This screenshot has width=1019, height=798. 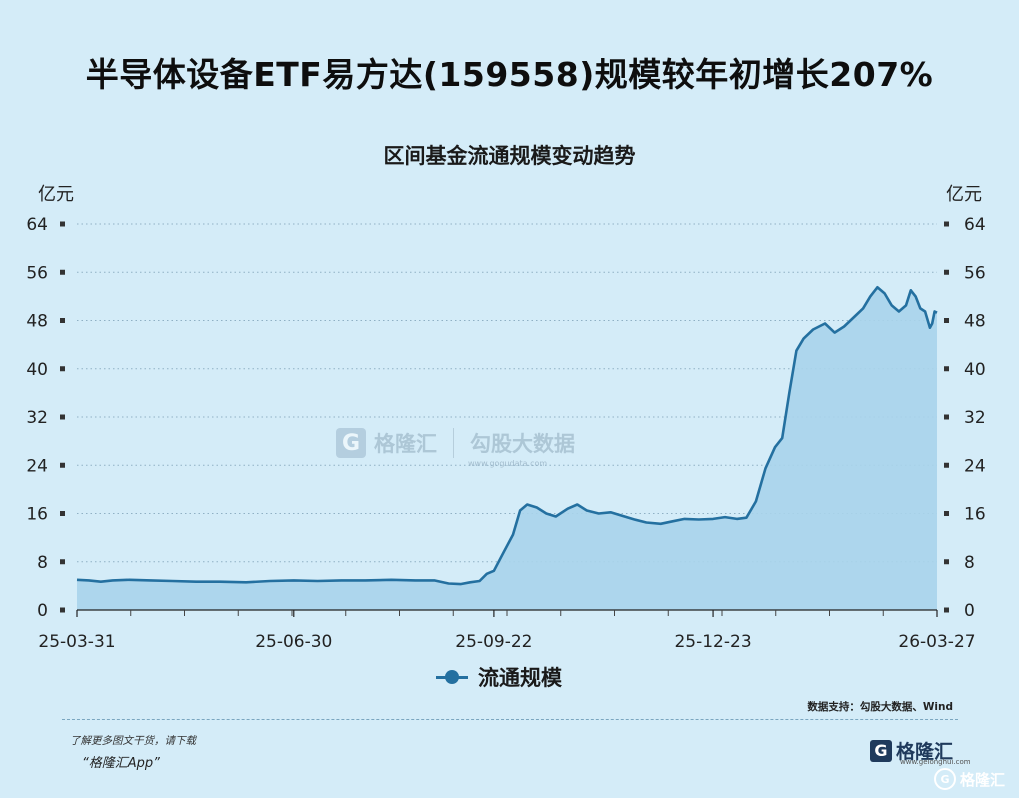 I want to click on x-tick-label: 25-09-22, so click(x=493, y=642).